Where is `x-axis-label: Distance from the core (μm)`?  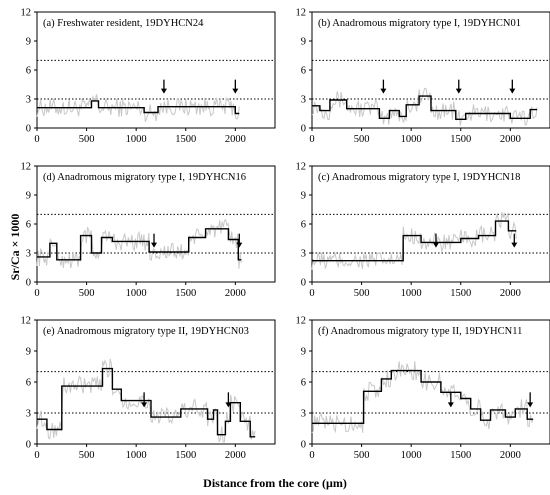 x-axis-label: Distance from the core (μm) is located at coordinates (275, 483).